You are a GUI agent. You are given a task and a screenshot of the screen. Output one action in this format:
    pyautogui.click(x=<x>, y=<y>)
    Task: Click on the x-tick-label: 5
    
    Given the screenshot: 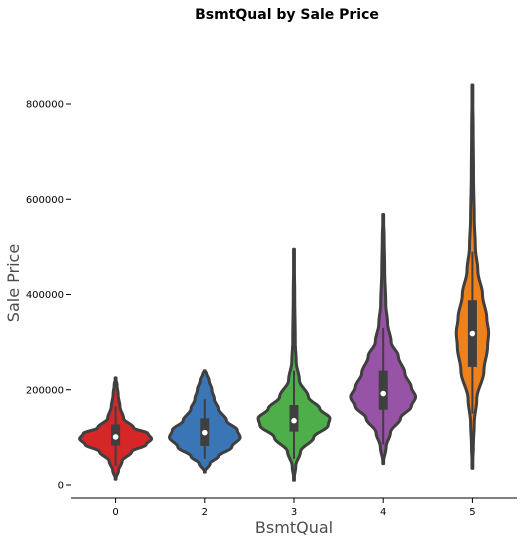 What is the action you would take?
    pyautogui.click(x=472, y=512)
    